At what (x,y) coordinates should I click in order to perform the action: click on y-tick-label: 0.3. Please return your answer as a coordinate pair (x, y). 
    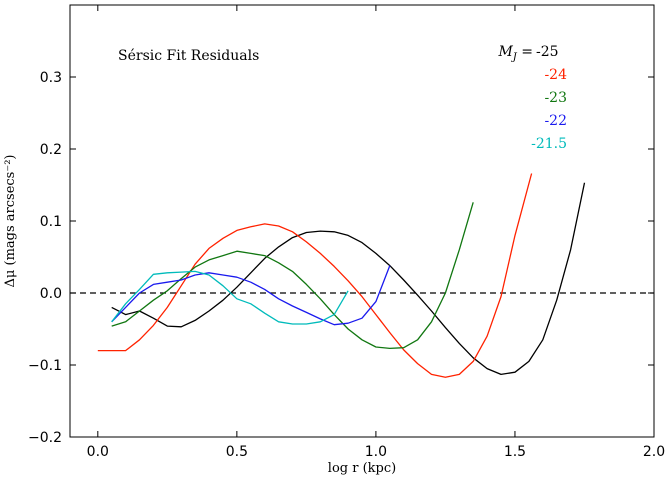
    Looking at the image, I should click on (51, 78).